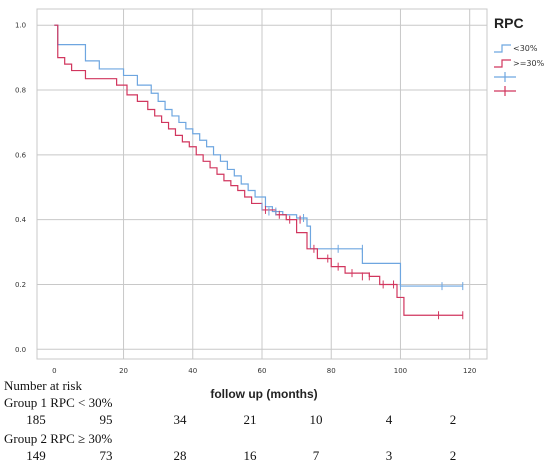 This screenshot has width=550, height=472. Describe the element at coordinates (20, 26) in the screenshot. I see `y-tick-label: 1.0` at that location.